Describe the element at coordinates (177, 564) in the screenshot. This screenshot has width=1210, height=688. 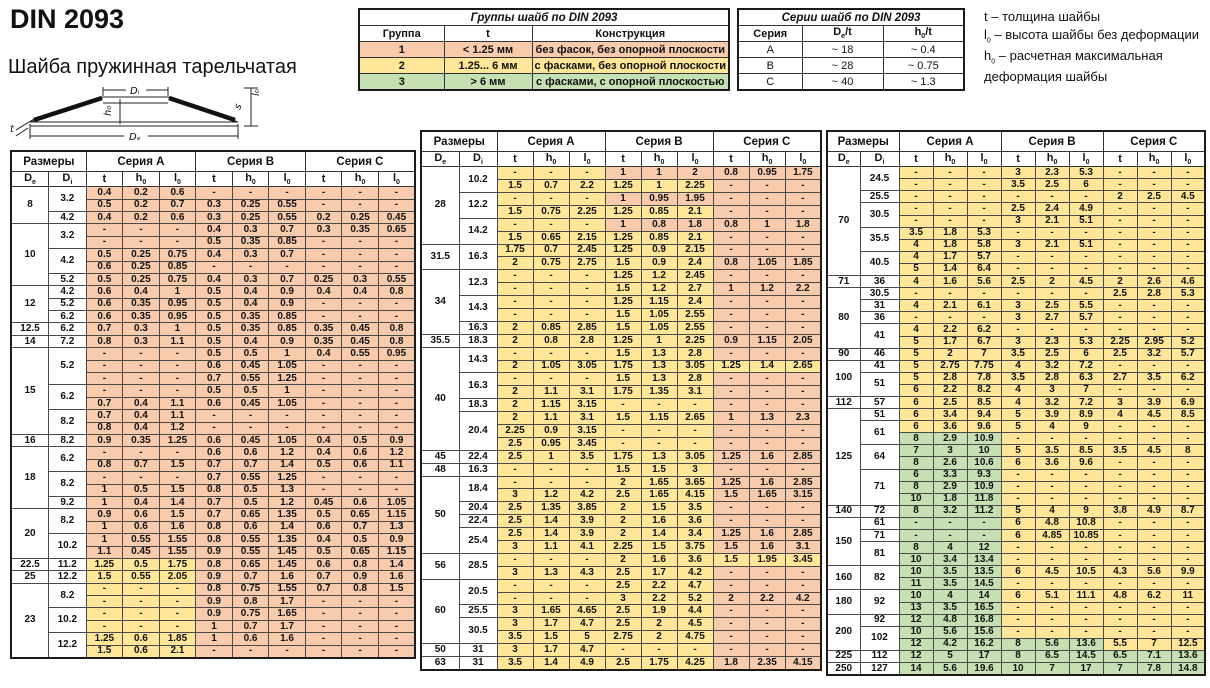
I see `value-cell: 1.75` at that location.